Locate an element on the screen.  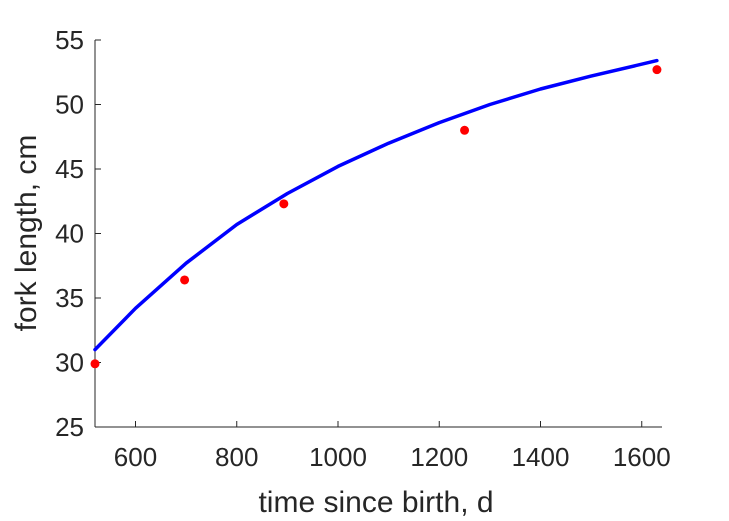
y-tick-label: 30 is located at coordinates (69, 363).